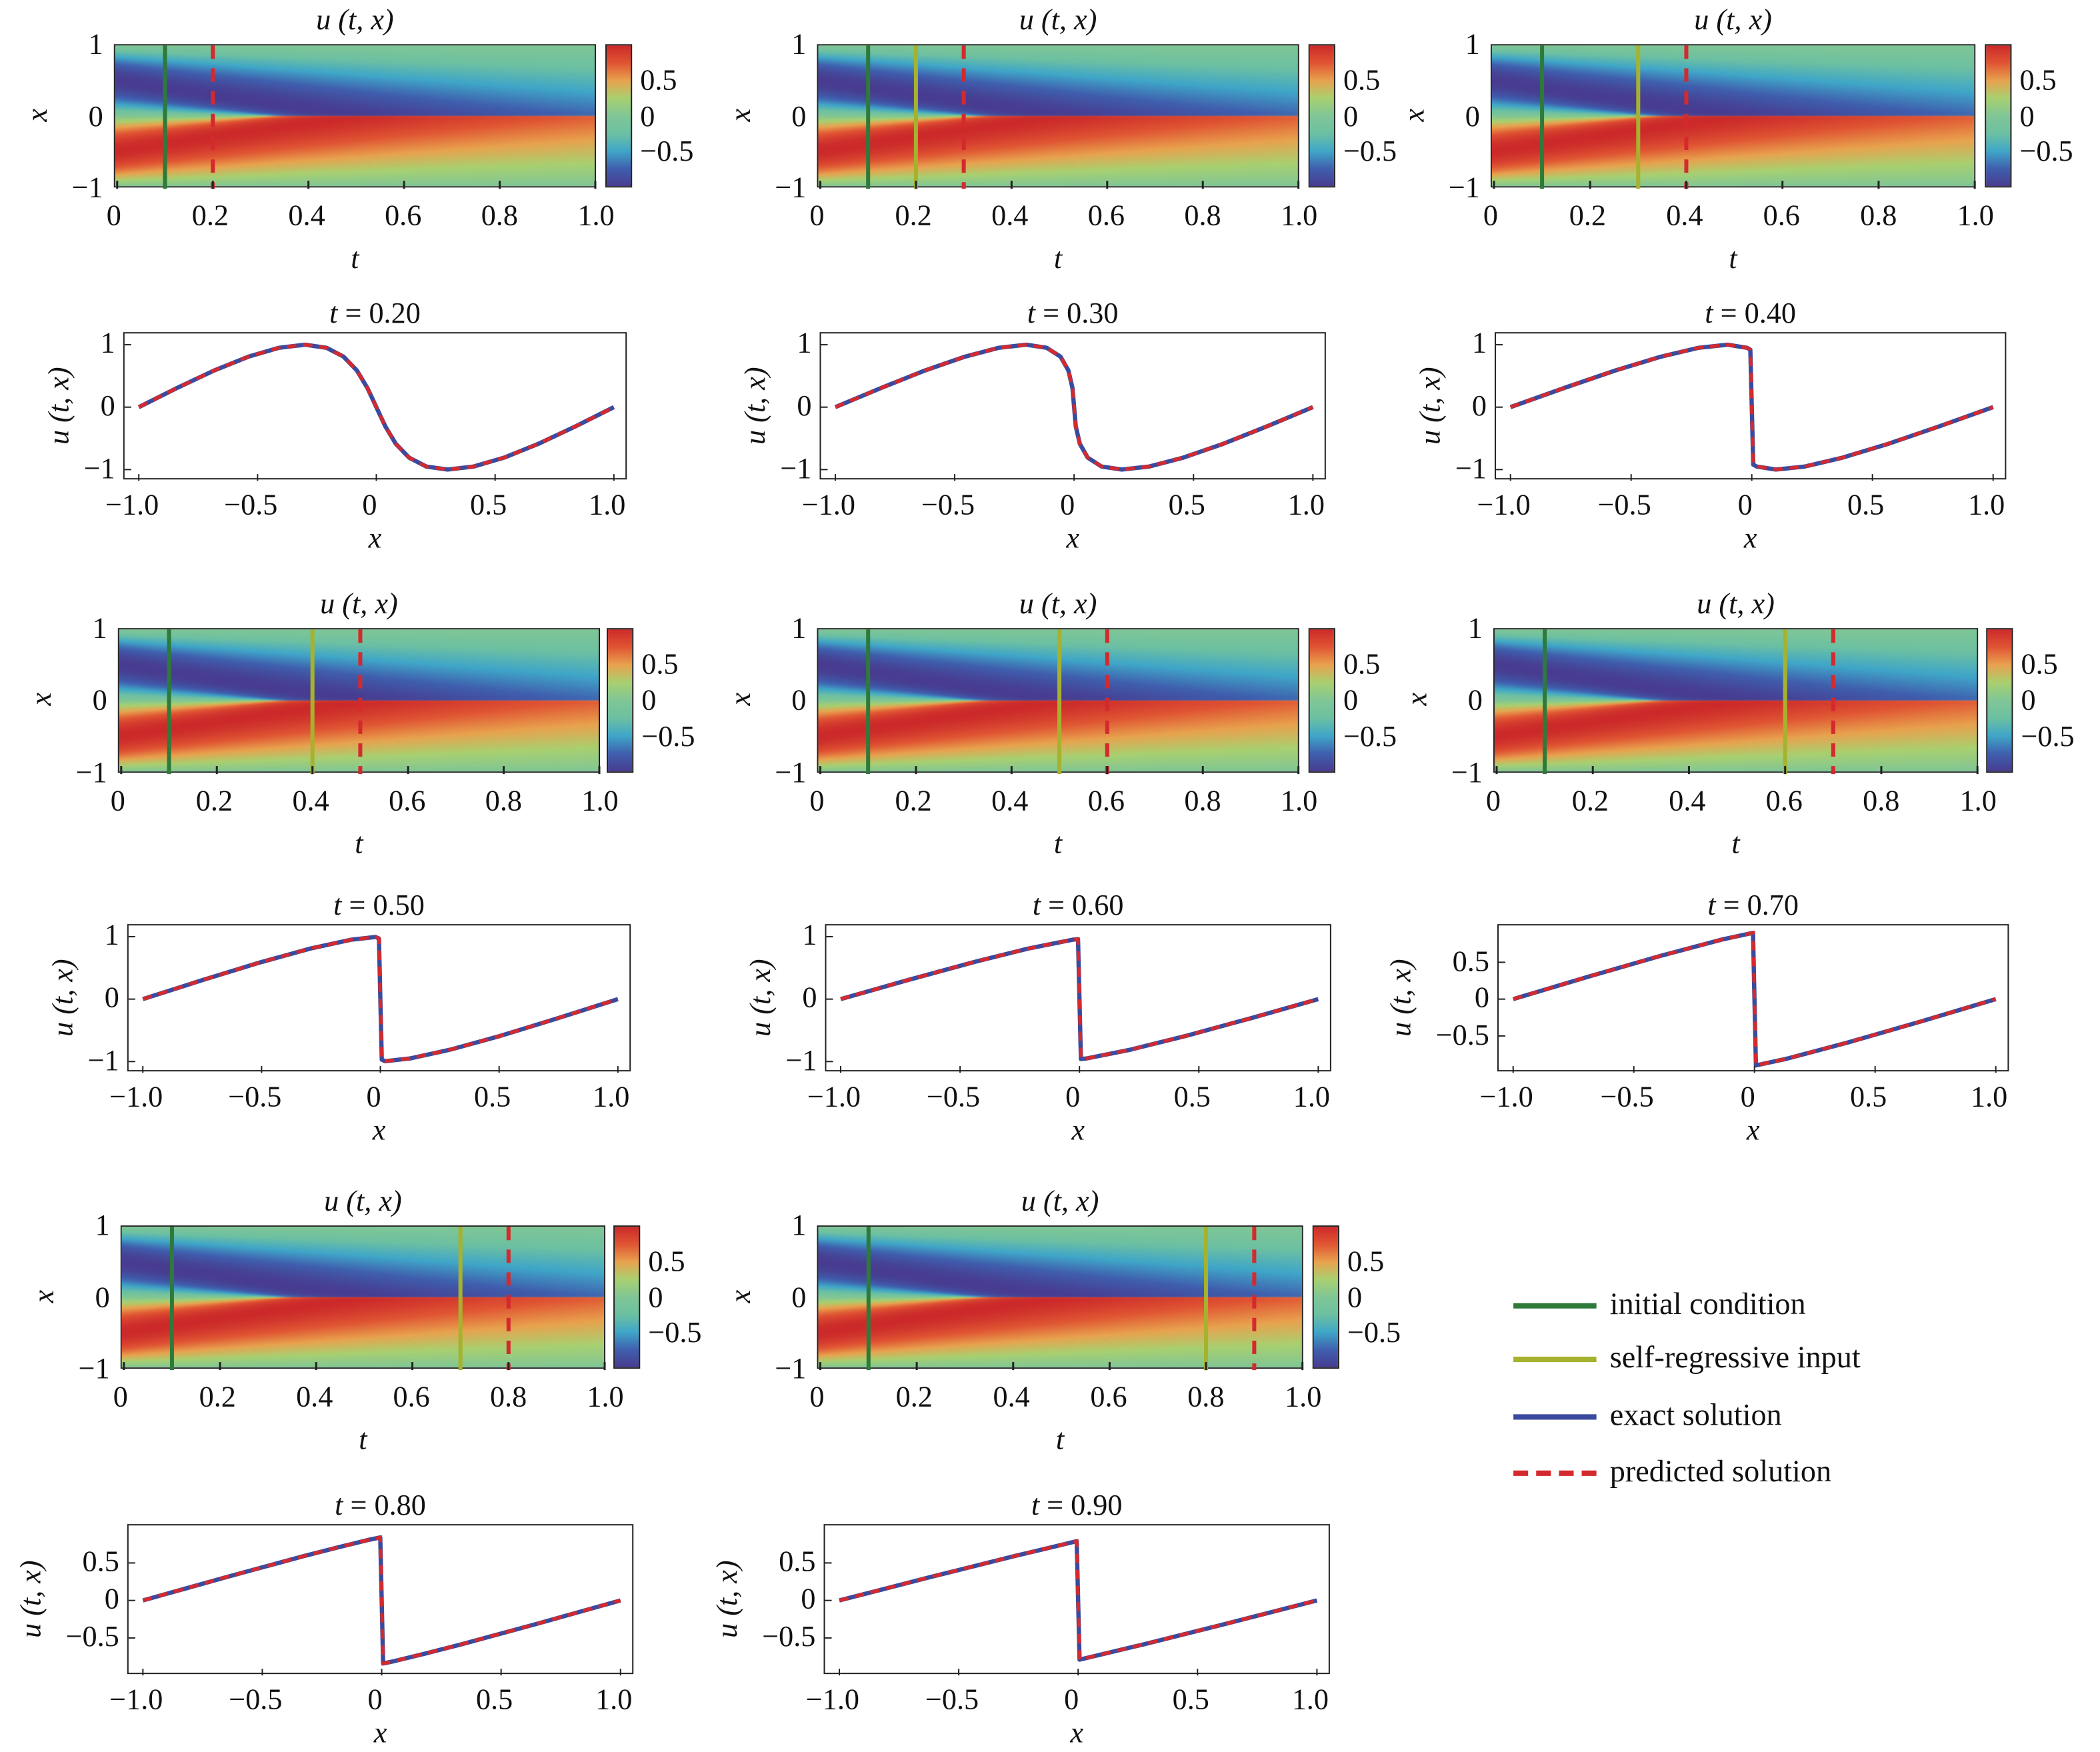 The width and height of the screenshot is (2100, 1752). I want to click on line-plot-title: t = 0.70, so click(1753, 905).